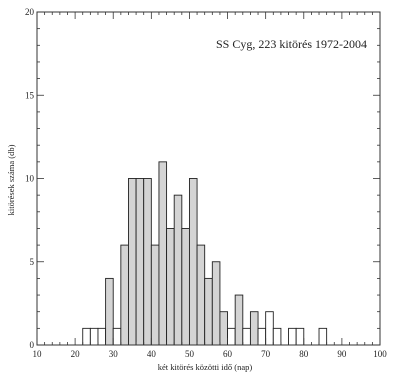 The height and width of the screenshot is (375, 398). Describe the element at coordinates (30, 95) in the screenshot. I see `y-tick-label: 15` at that location.